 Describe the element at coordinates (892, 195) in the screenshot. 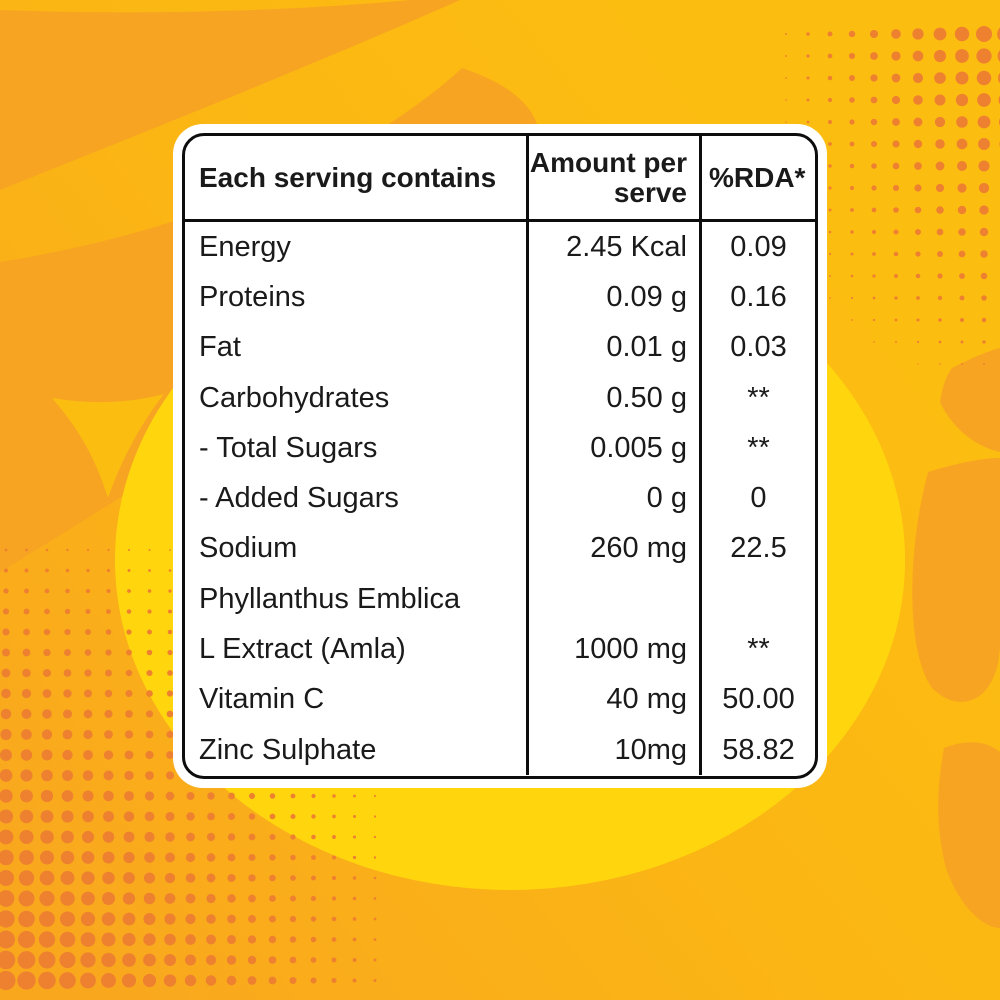

I see `halftone-dots-top-right` at that location.